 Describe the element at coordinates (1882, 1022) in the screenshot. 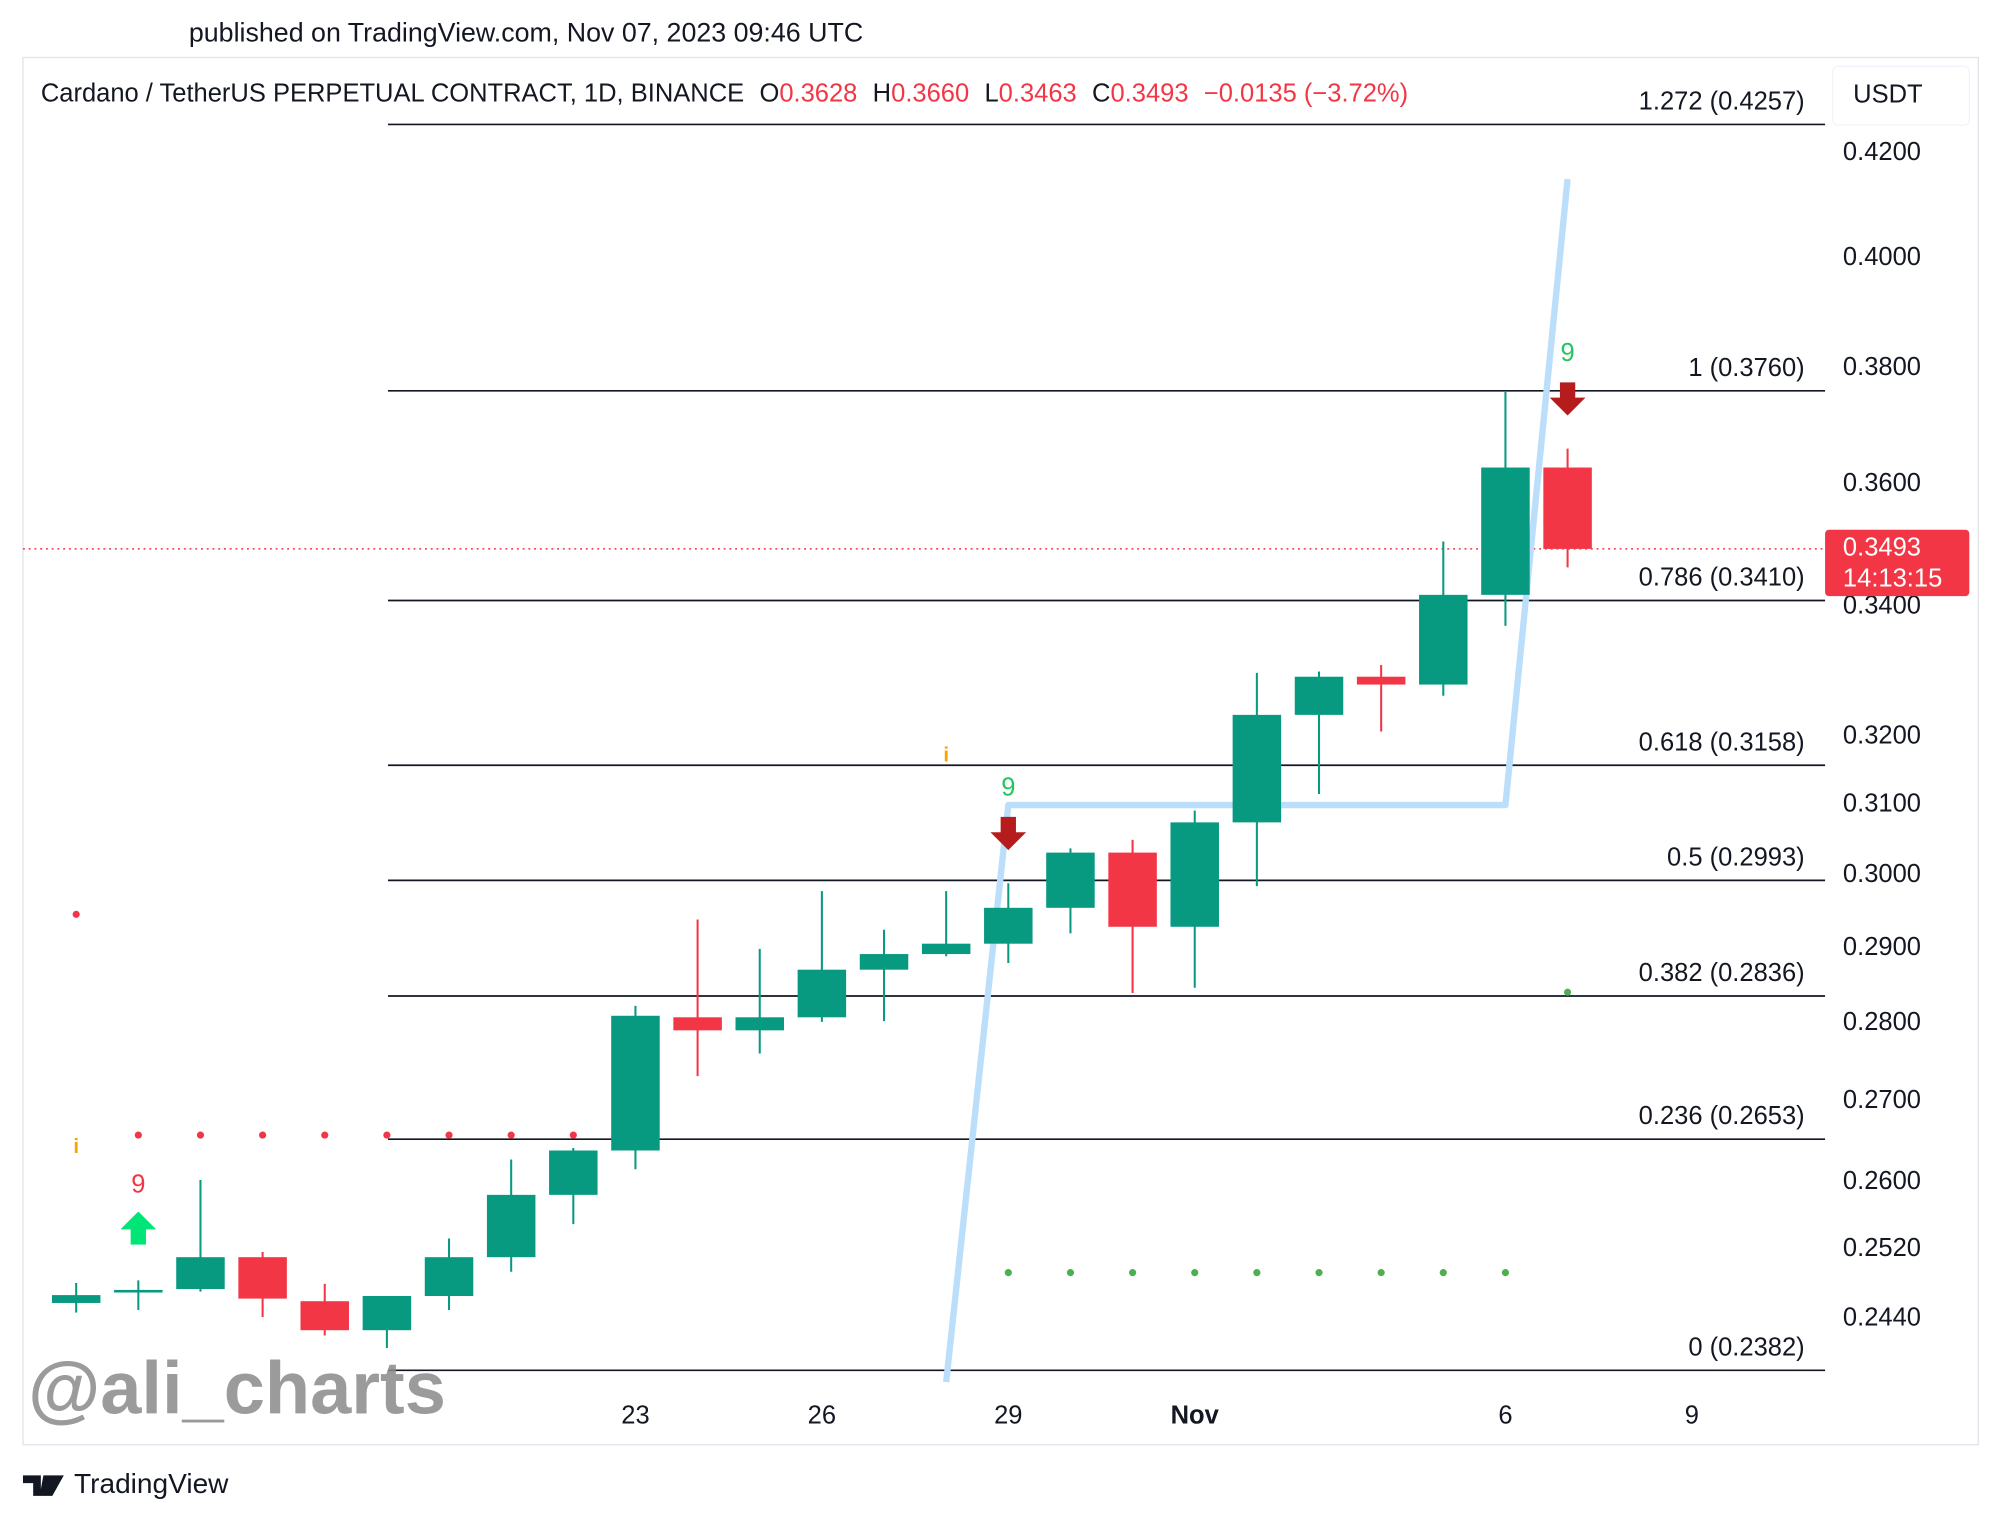

I see `y-tick-label: 0.2800` at that location.